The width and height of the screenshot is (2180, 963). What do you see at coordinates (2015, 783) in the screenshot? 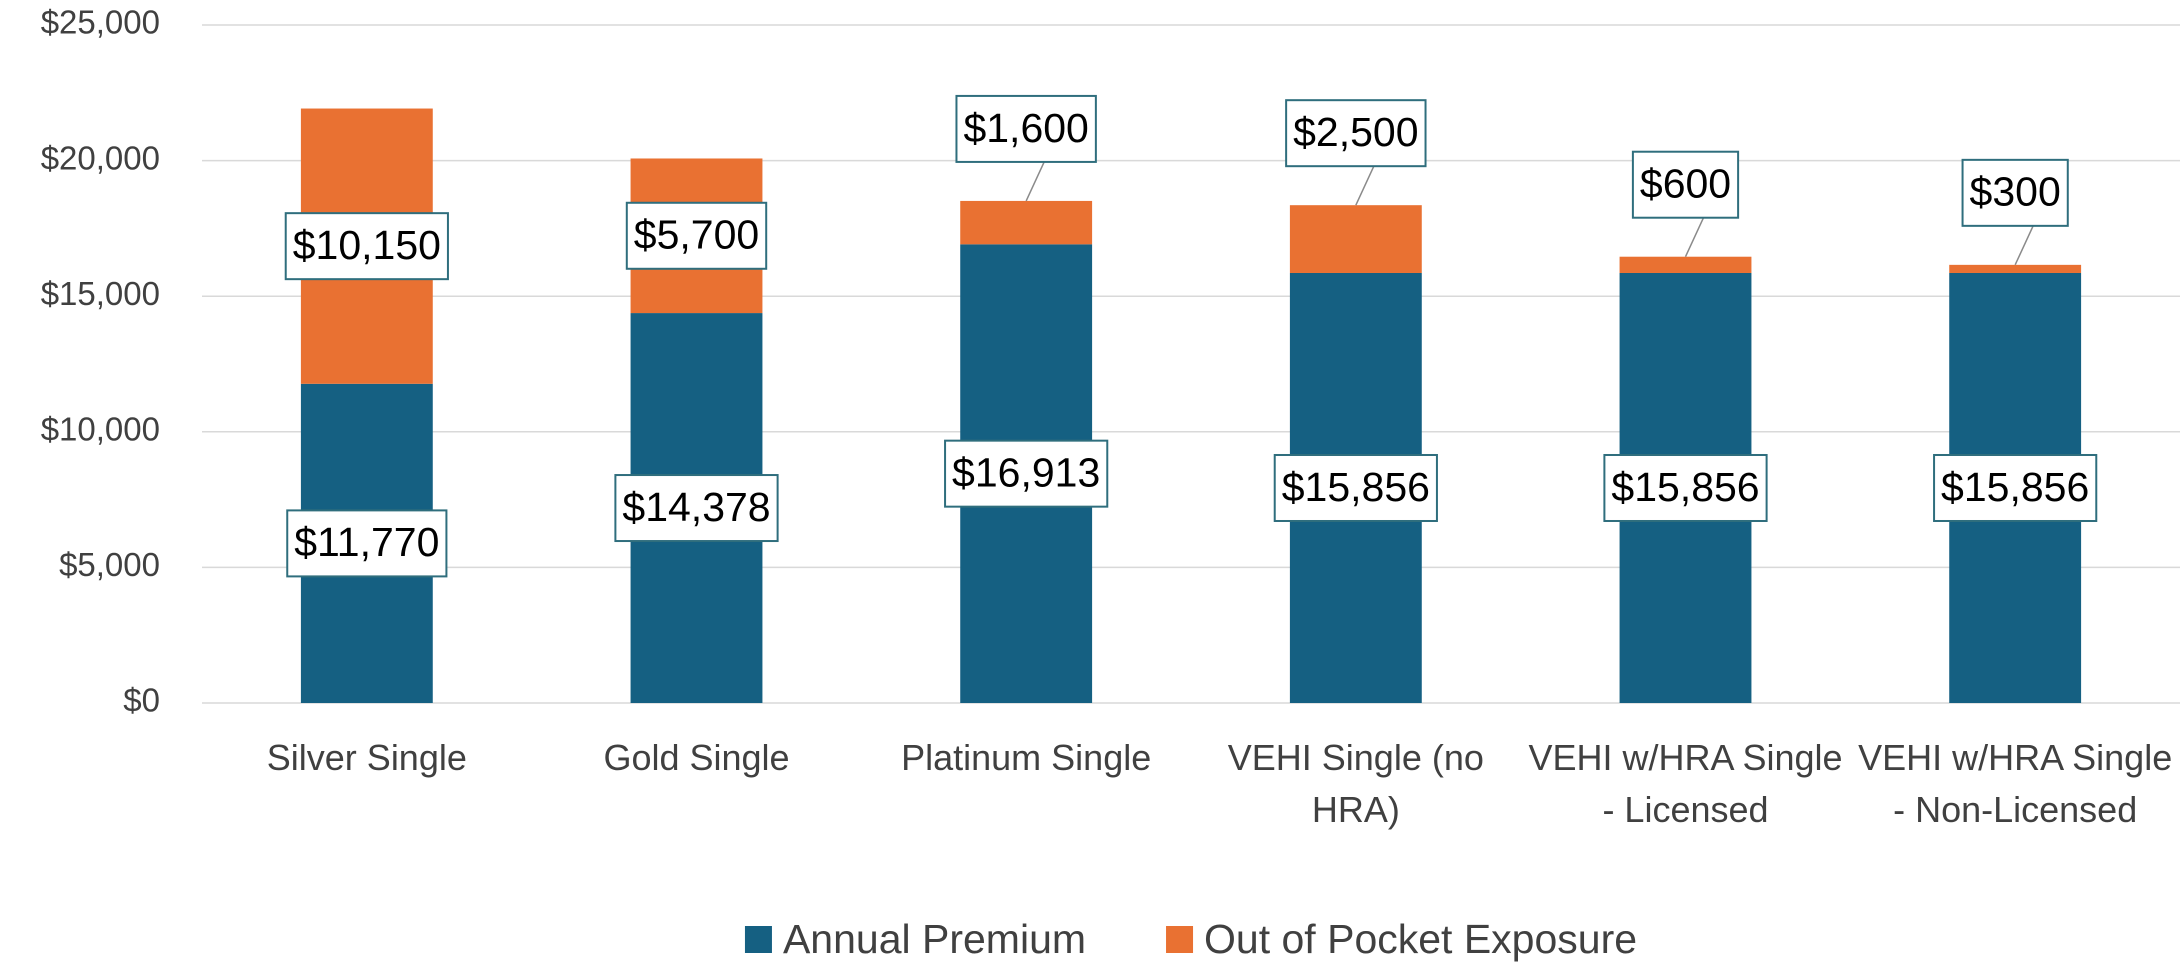
I see `x-tick-label: VEHI w/HRA Single - Non-Licensed` at bounding box center [2015, 783].